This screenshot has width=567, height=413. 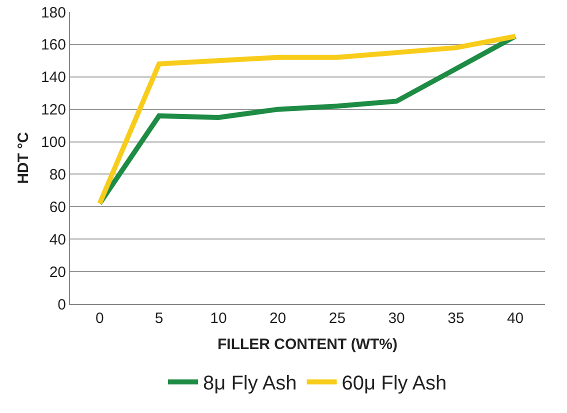 I want to click on x-axis-title: FILLER CONTENT (WT%), so click(x=308, y=344).